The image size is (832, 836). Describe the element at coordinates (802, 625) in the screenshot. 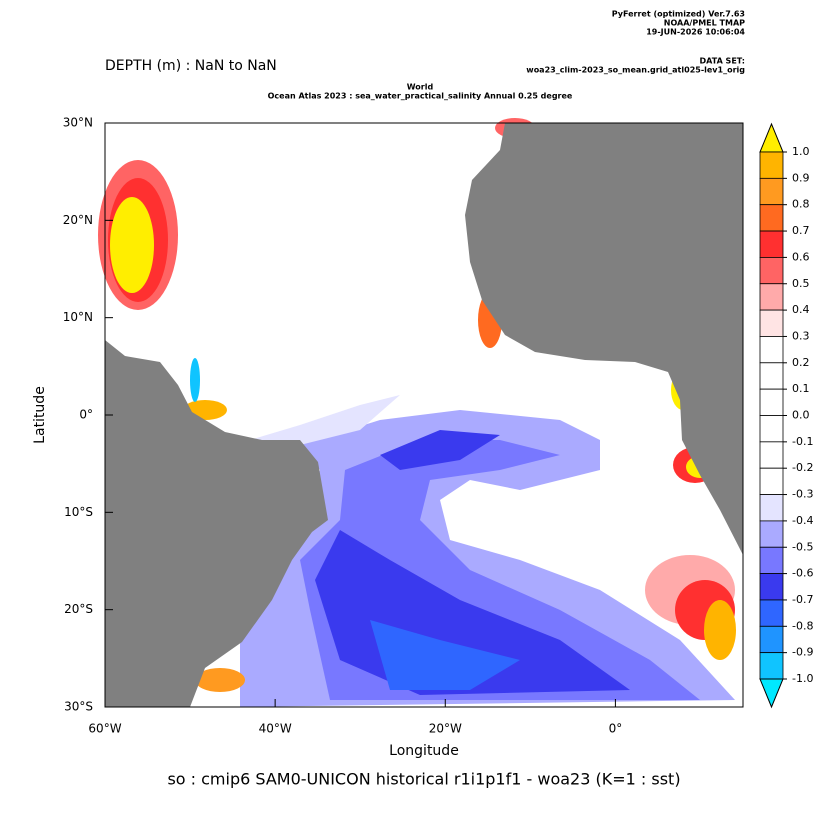

I see `colorbar-label: -0.8` at that location.